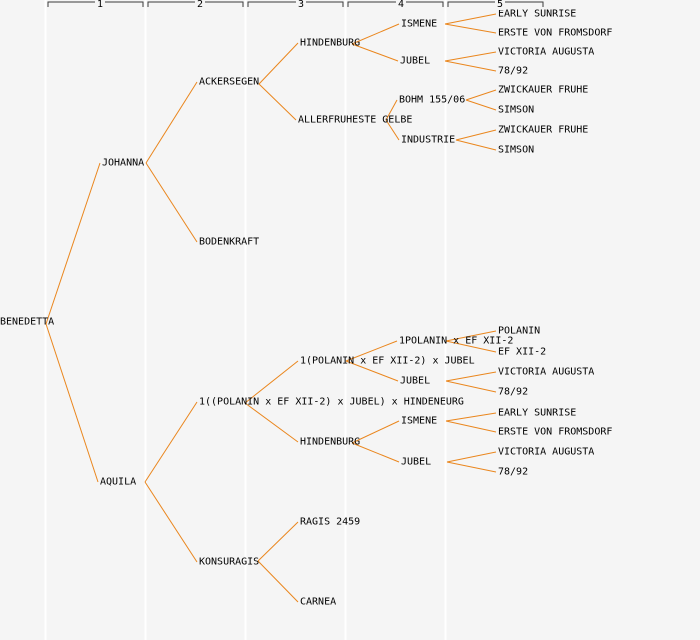 The width and height of the screenshot is (700, 640). Describe the element at coordinates (516, 110) in the screenshot. I see `tree-node-simson1: SIMSON` at that location.